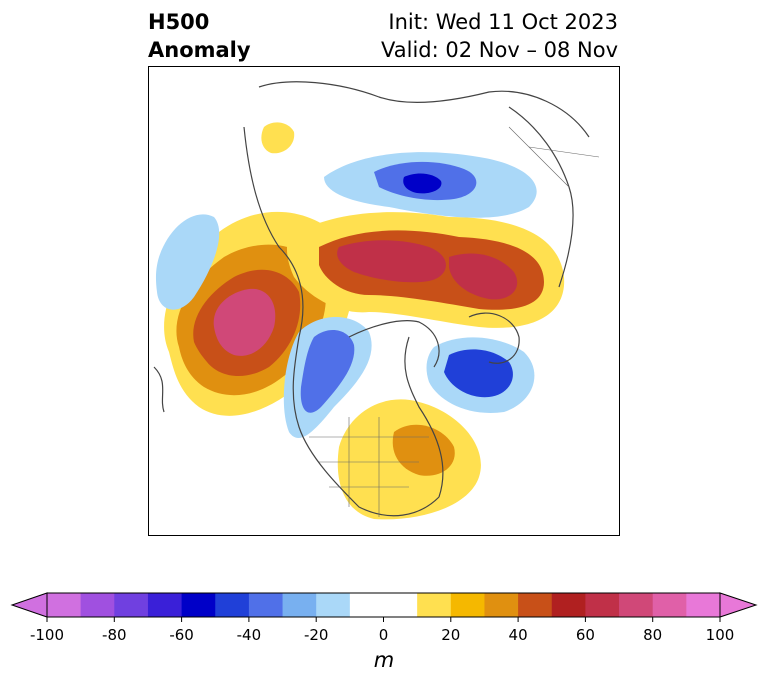  I want to click on colorbar-tick-label: -100, so click(47, 635).